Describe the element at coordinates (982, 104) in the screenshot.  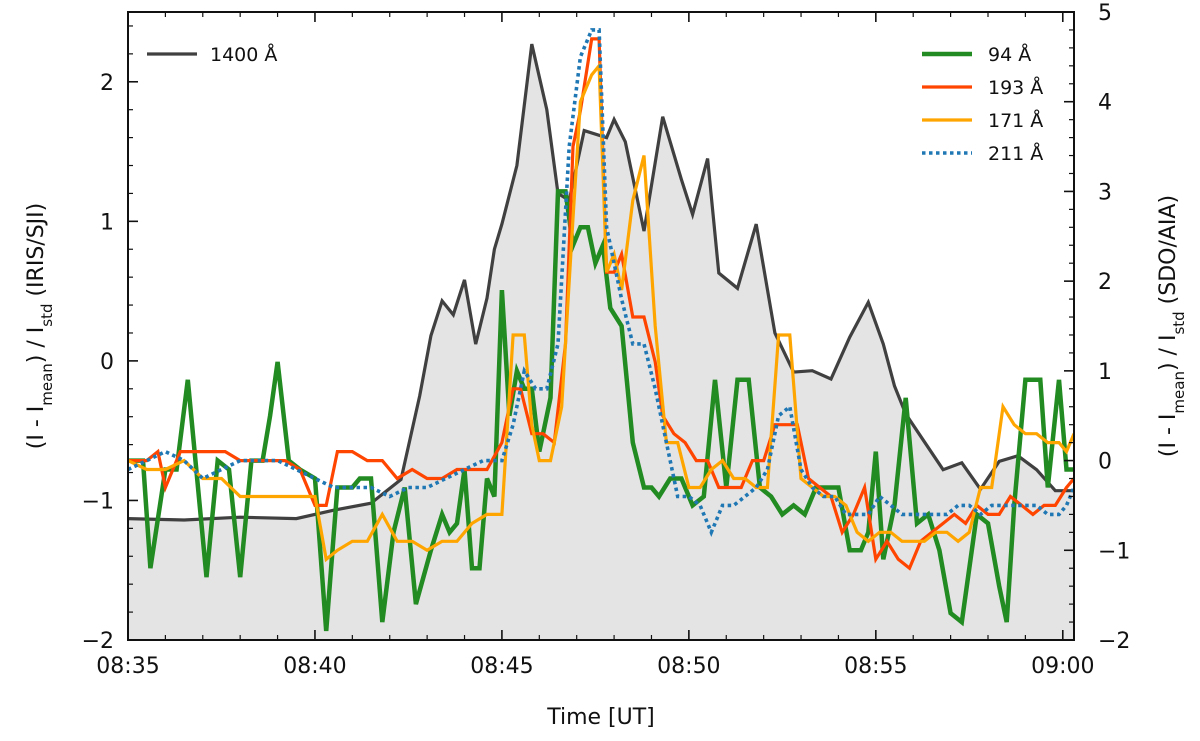
I see `legend-right: 94 Å 193 Å 171 Å 211 Å` at that location.